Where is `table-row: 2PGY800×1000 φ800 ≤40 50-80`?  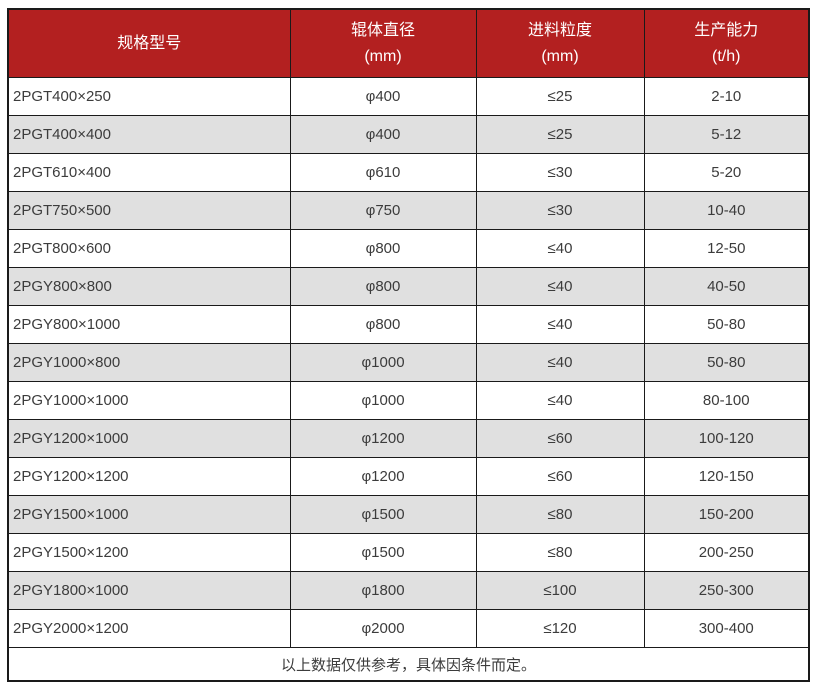
table-row: 2PGY800×1000 φ800 ≤40 50-80 is located at coordinates (408, 324).